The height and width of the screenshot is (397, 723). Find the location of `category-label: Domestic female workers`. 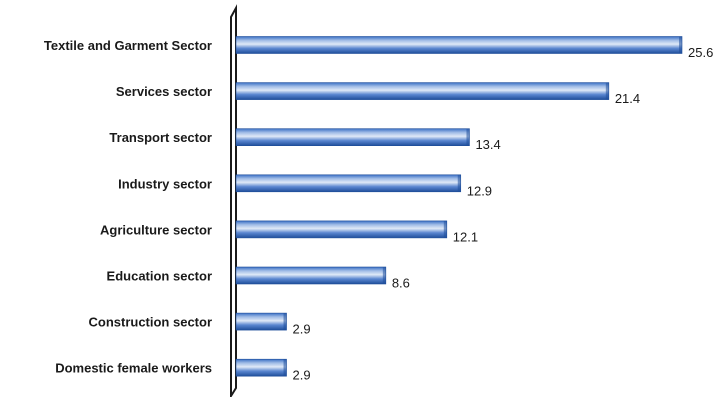

category-label: Domestic female workers is located at coordinates (133, 368).